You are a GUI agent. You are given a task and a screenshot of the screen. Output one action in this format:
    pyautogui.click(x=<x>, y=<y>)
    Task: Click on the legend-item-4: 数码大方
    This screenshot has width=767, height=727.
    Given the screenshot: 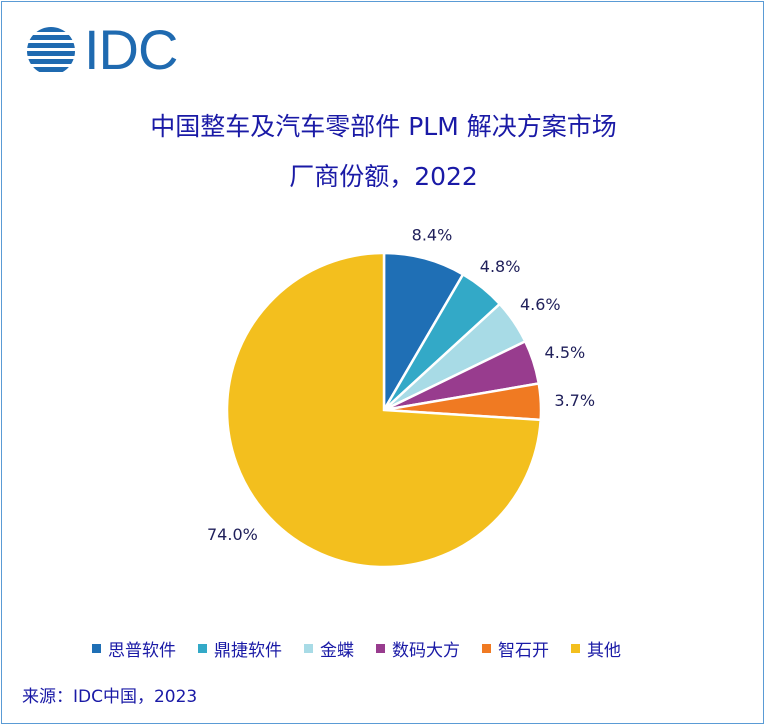 What is the action you would take?
    pyautogui.click(x=418, y=648)
    